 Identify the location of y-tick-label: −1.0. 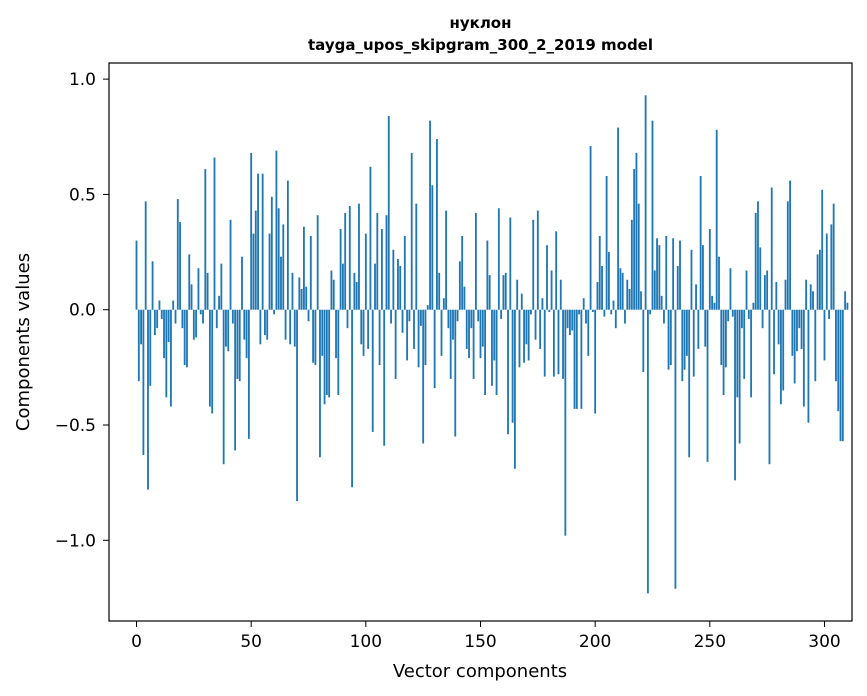
(75, 541).